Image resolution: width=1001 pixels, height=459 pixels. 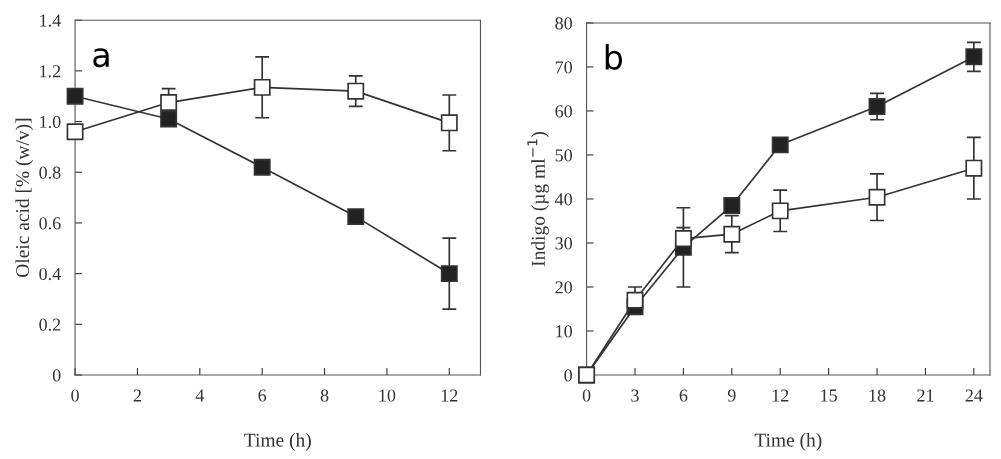 I want to click on y-tick-label: 0.8, so click(x=50, y=172).